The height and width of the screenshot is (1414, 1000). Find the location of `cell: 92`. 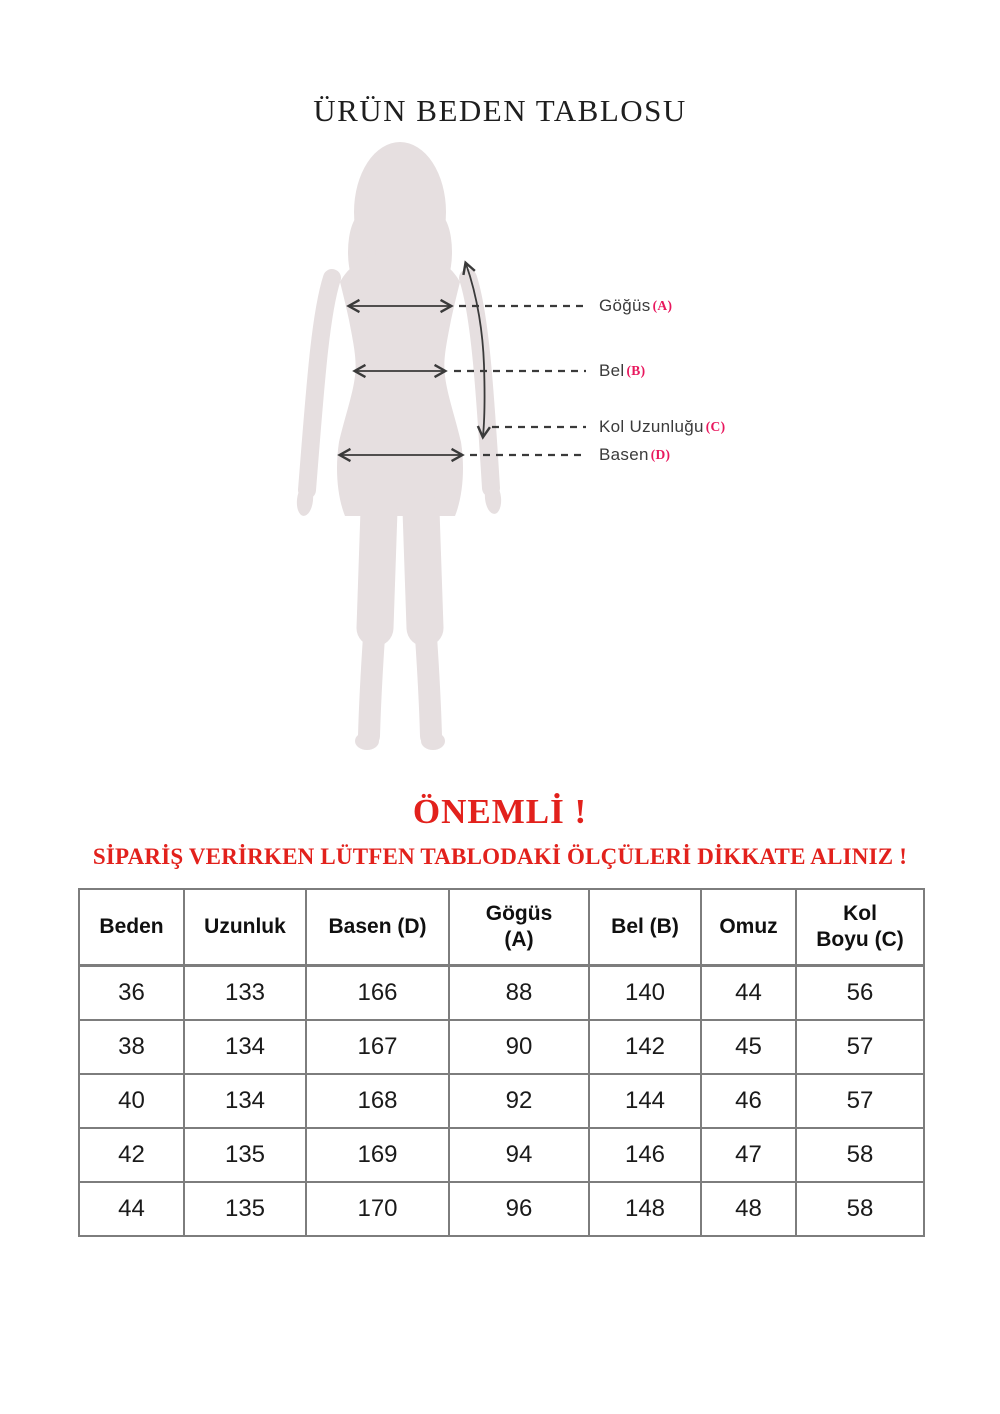

cell: 92 is located at coordinates (519, 1101).